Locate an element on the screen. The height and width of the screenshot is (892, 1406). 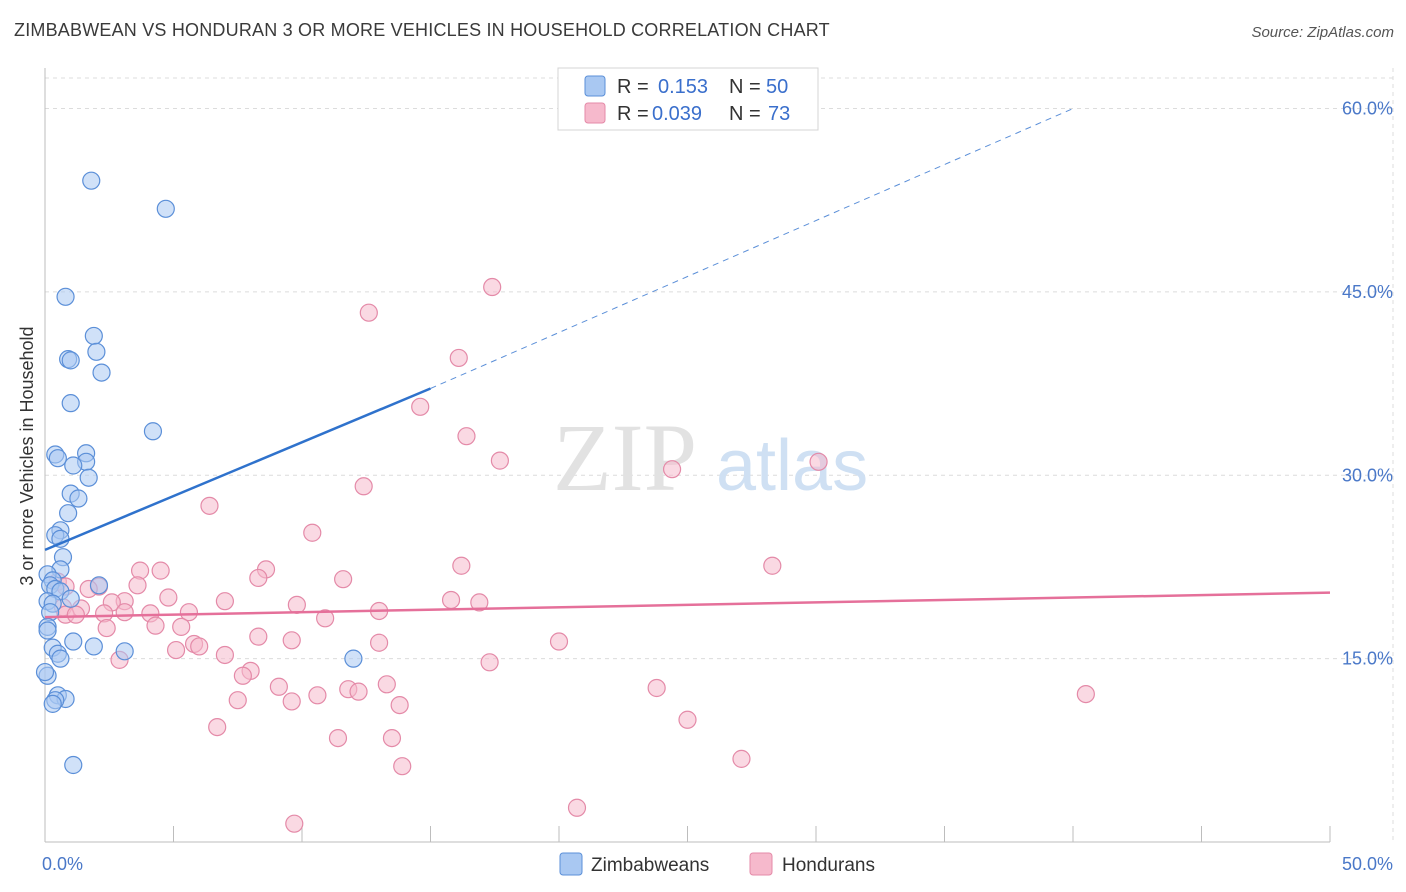
x-tick-label: 50.0% is located at coordinates (1367, 864).